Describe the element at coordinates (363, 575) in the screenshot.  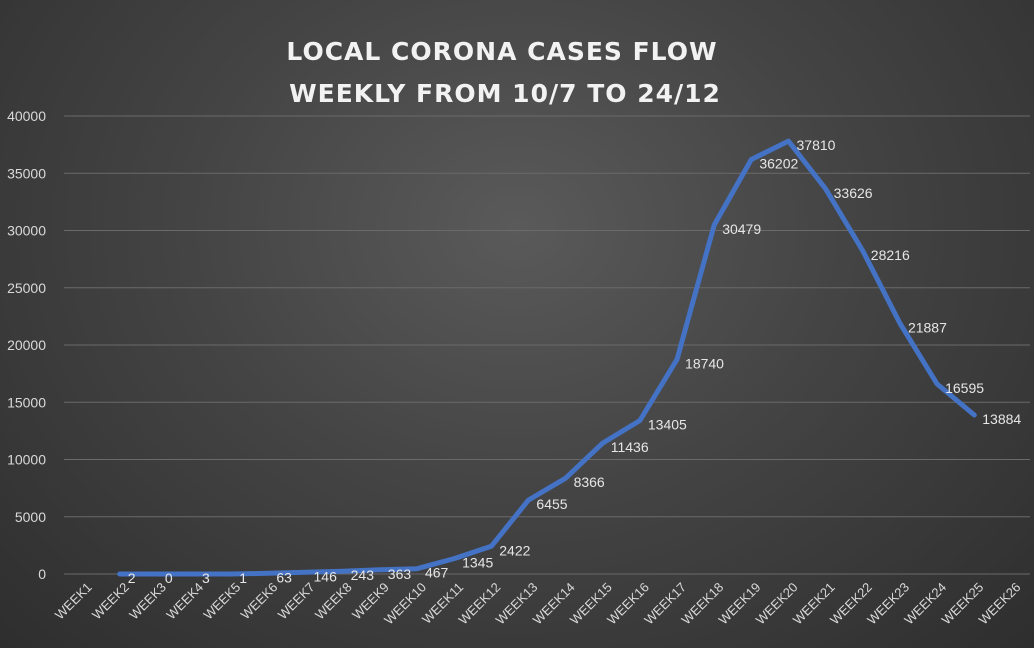
I see `data-label: 243` at that location.